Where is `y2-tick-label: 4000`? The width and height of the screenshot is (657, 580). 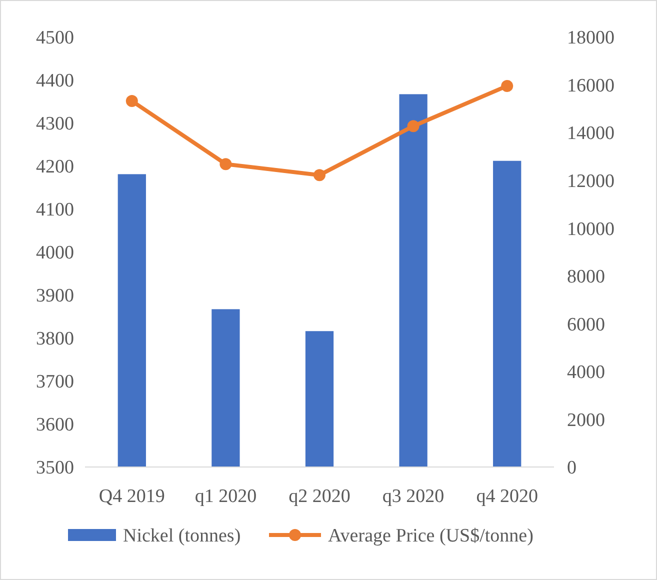
y2-tick-label: 4000 is located at coordinates (586, 373).